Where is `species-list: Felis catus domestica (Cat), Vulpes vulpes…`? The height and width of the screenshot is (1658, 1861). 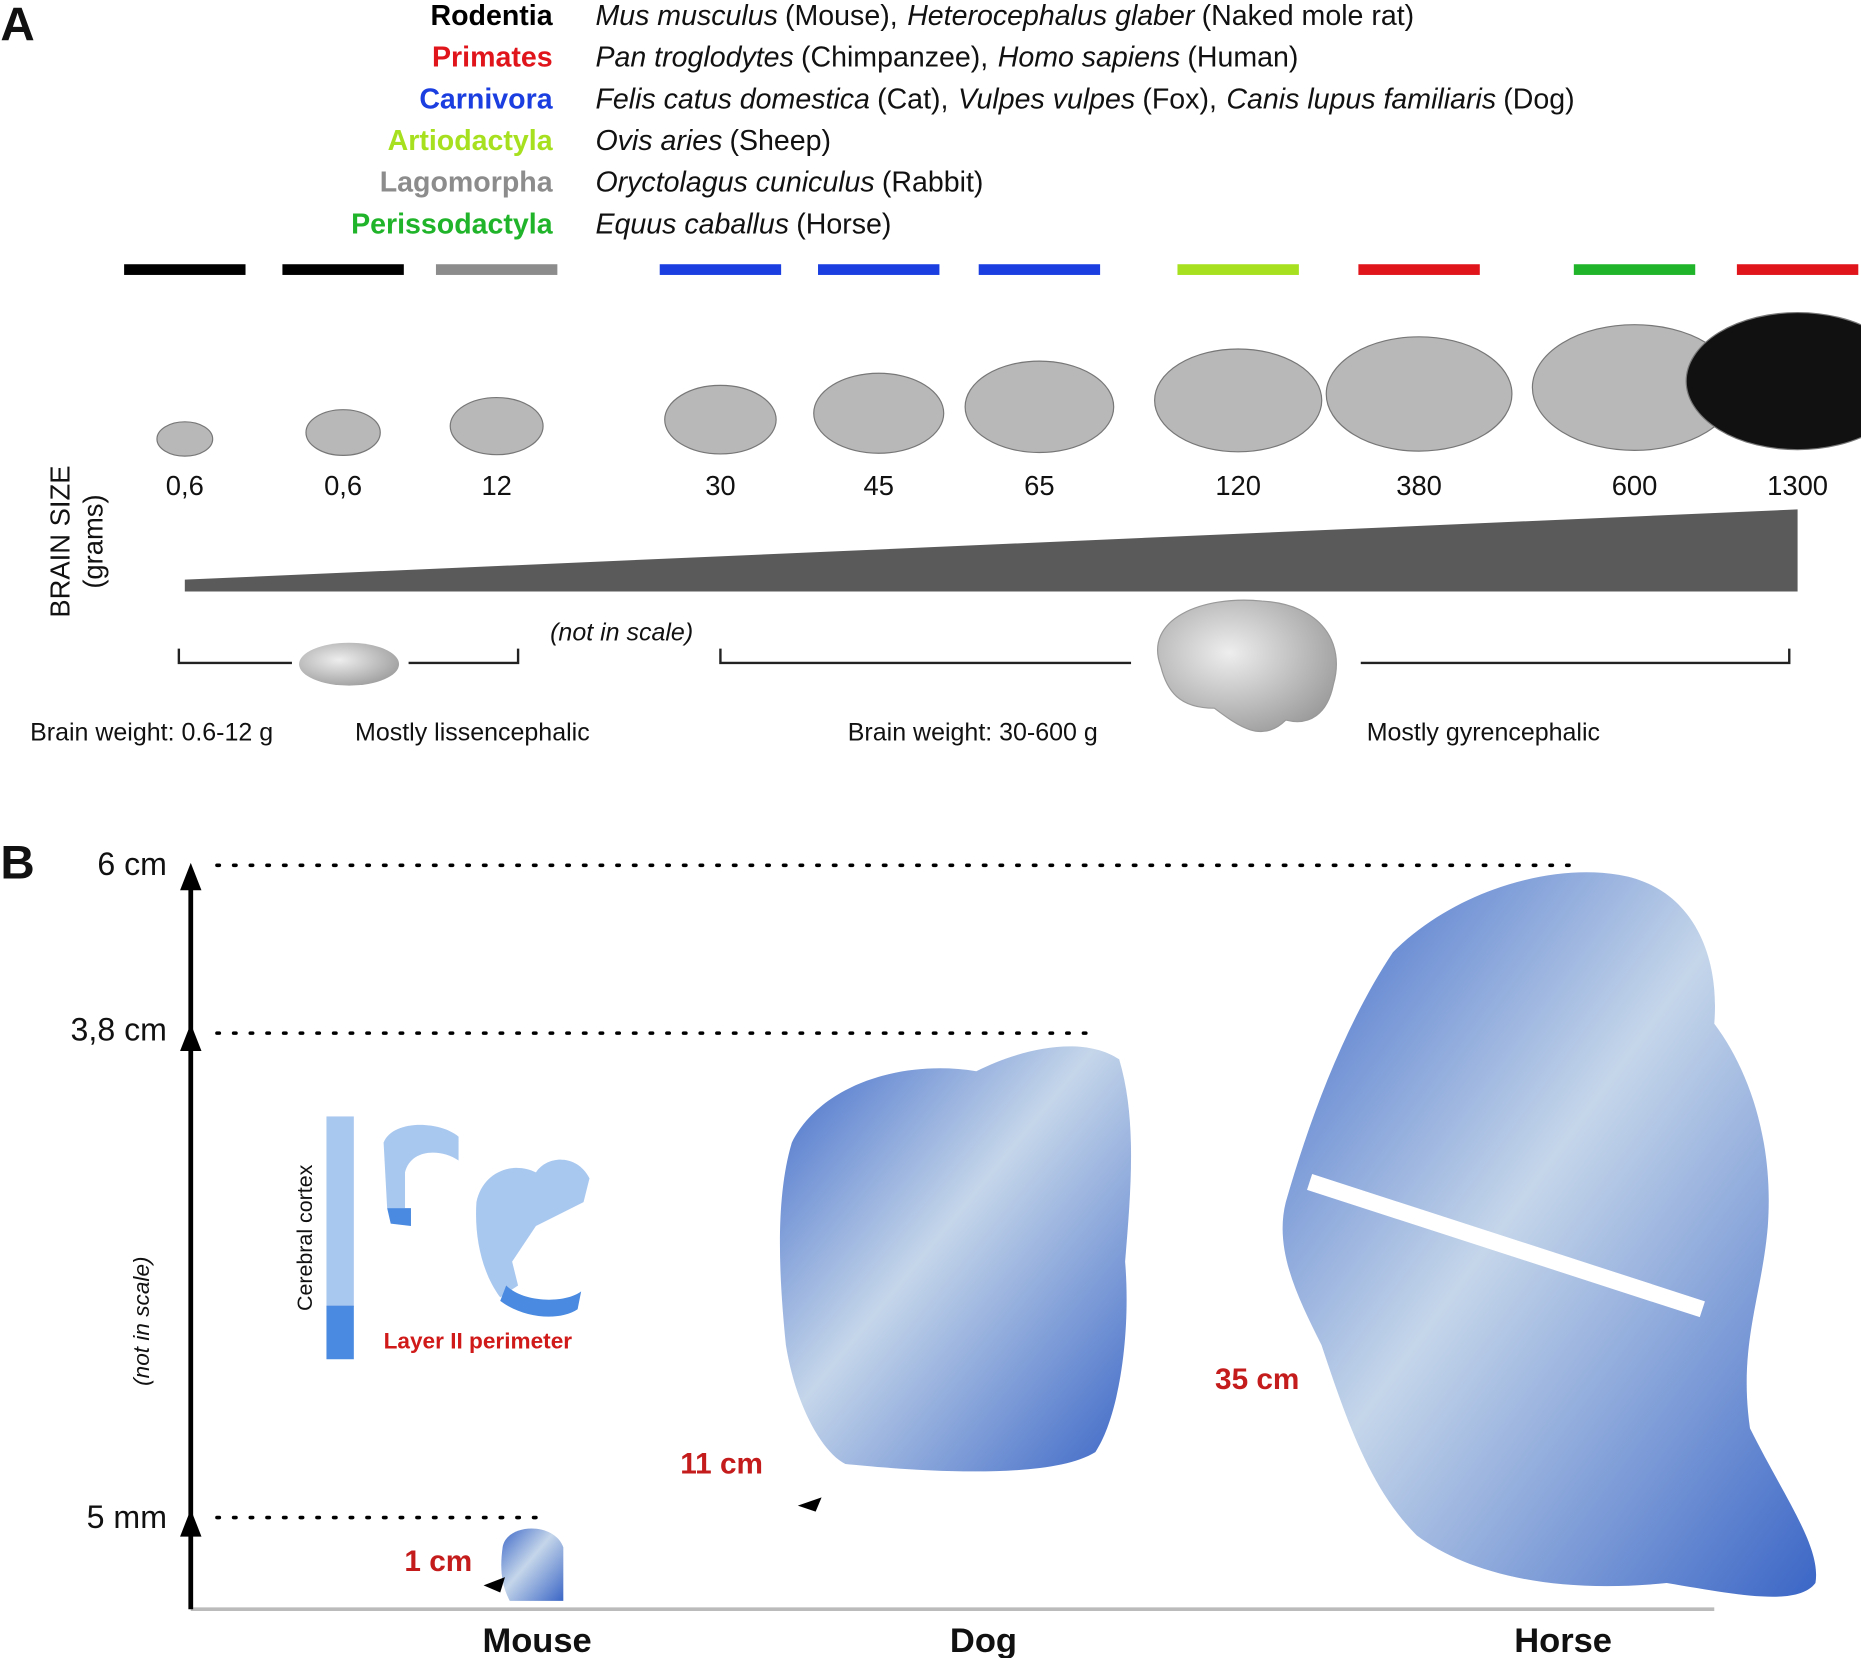
species-list: Felis catus domestica (Cat), Vulpes vulpes… is located at coordinates (1084, 99).